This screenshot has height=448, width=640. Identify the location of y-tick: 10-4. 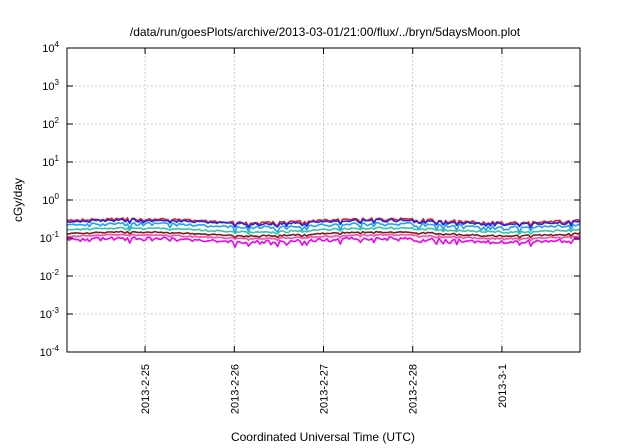
(310, 351).